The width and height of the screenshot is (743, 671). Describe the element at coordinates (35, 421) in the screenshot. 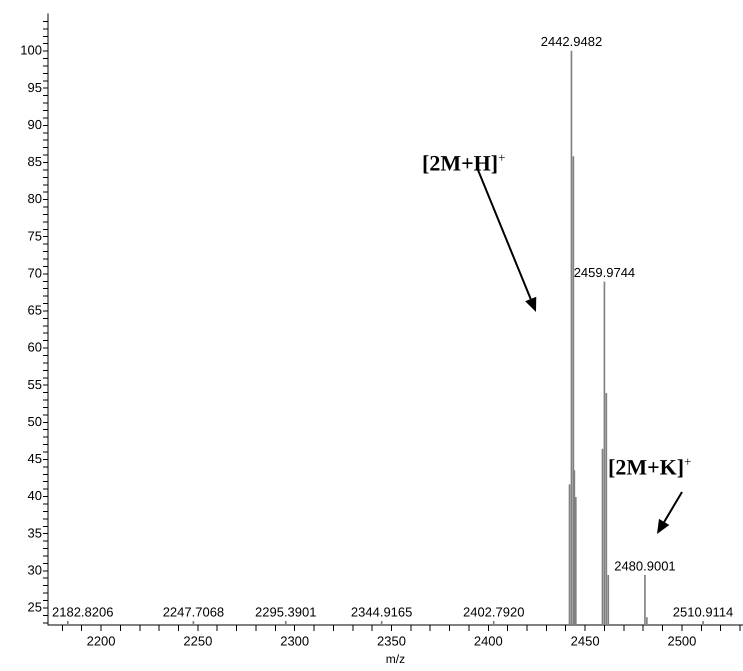

I see `y-tick-label: 50` at that location.